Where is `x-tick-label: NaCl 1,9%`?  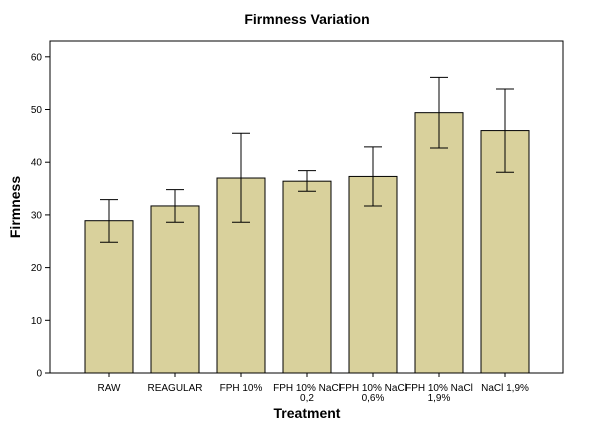
x-tick-label: NaCl 1,9% is located at coordinates (505, 388).